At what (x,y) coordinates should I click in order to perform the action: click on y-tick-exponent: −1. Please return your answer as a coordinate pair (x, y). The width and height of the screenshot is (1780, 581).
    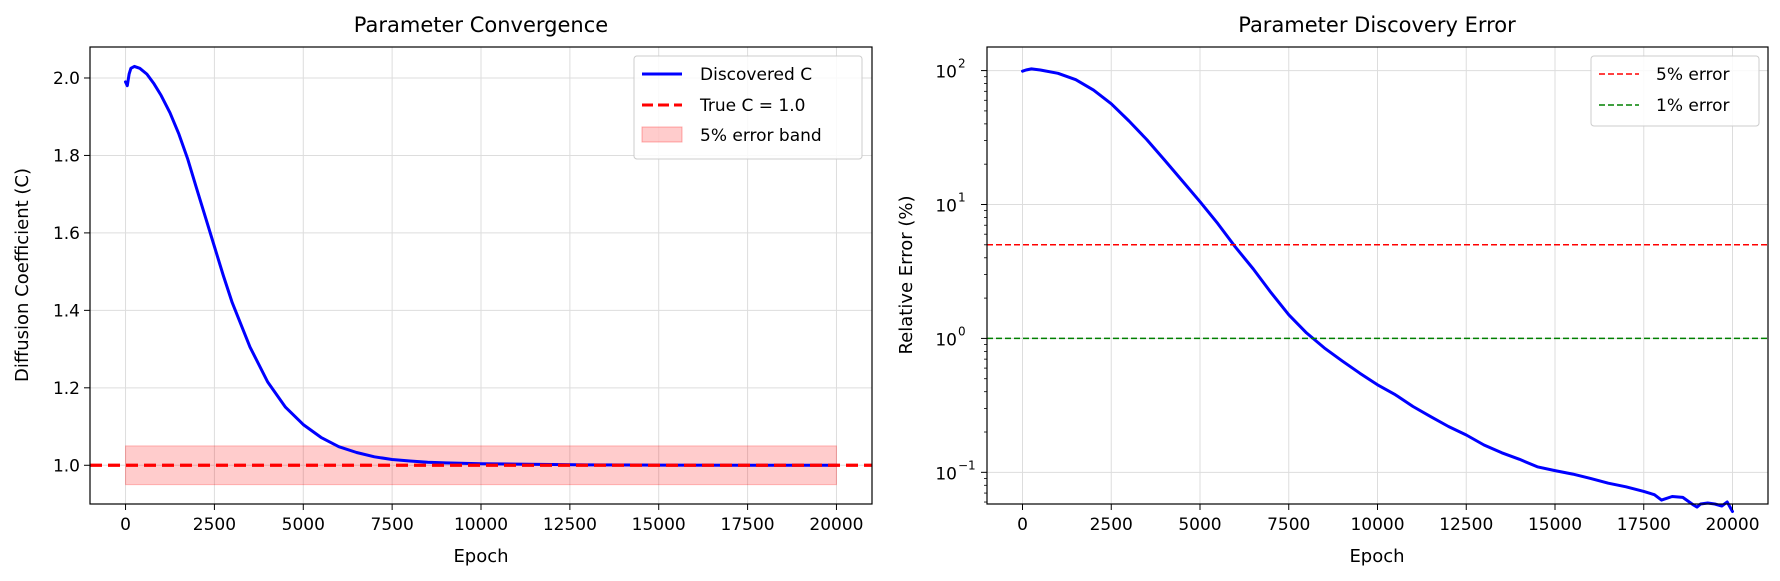
    Looking at the image, I should click on (967, 465).